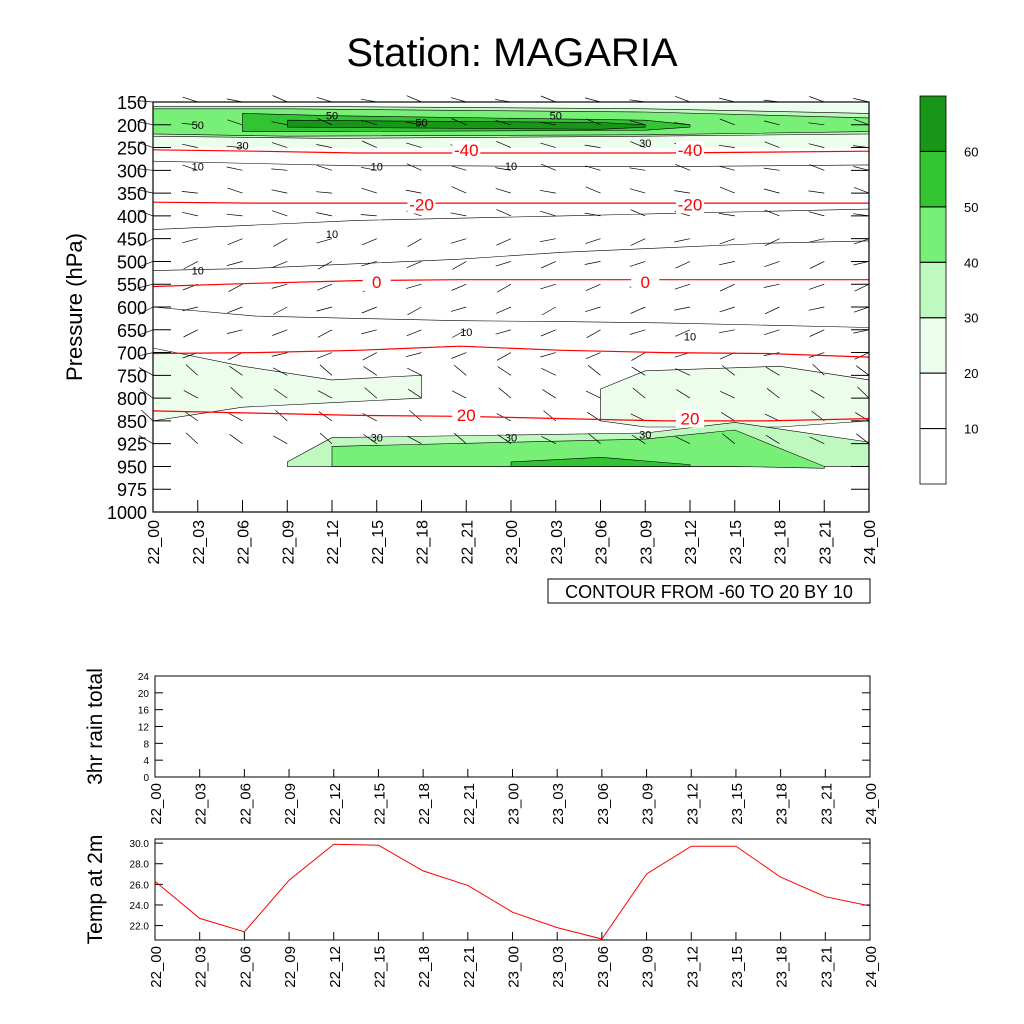 The height and width of the screenshot is (1024, 1024). I want to click on x-tick-label: 22_15, so click(378, 542).